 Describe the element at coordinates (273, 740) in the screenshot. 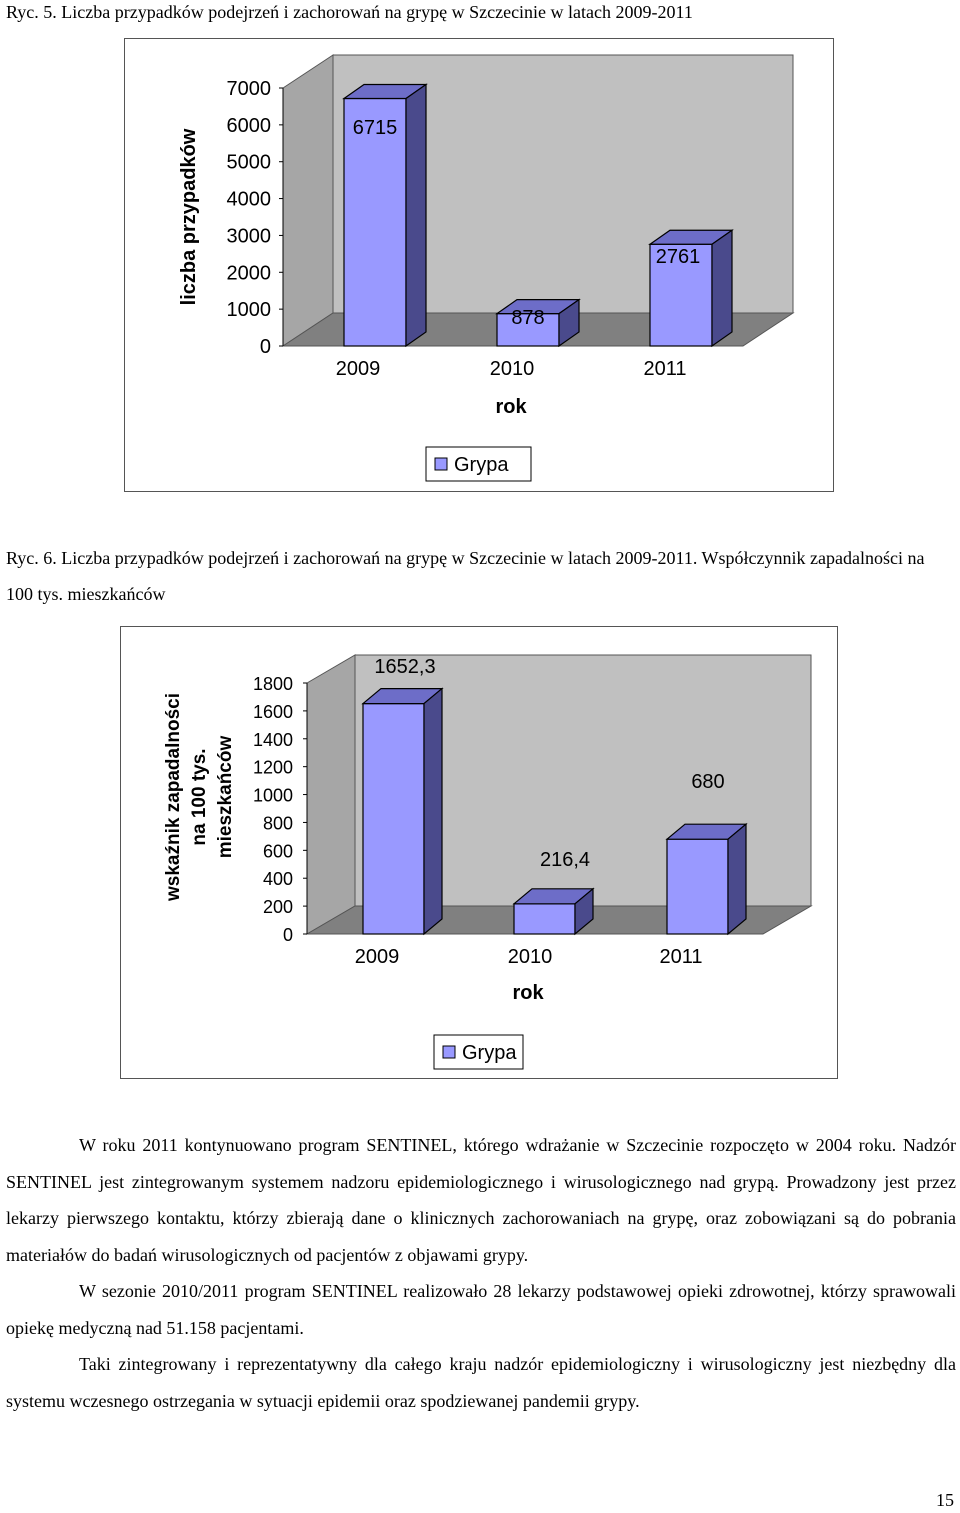

I see `y-tick-1400: 1400` at that location.